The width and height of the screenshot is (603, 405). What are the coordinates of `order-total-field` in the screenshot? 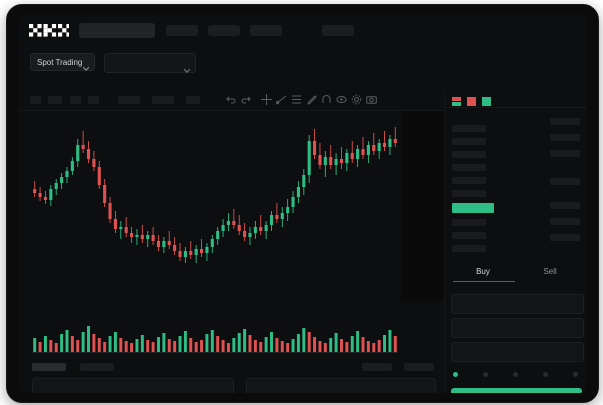 It's located at (517, 352).